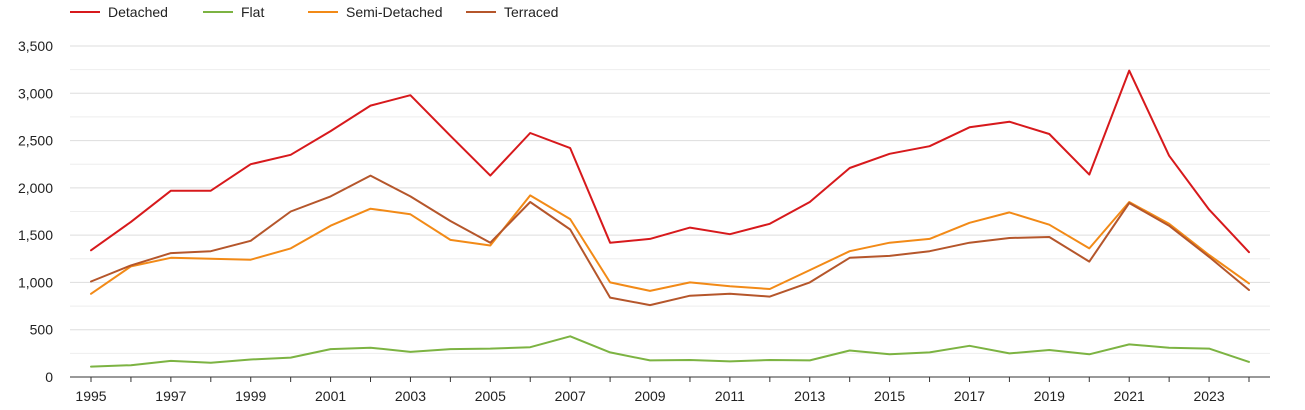 The image size is (1305, 410). I want to click on x-tick-label: 1995, so click(90, 396).